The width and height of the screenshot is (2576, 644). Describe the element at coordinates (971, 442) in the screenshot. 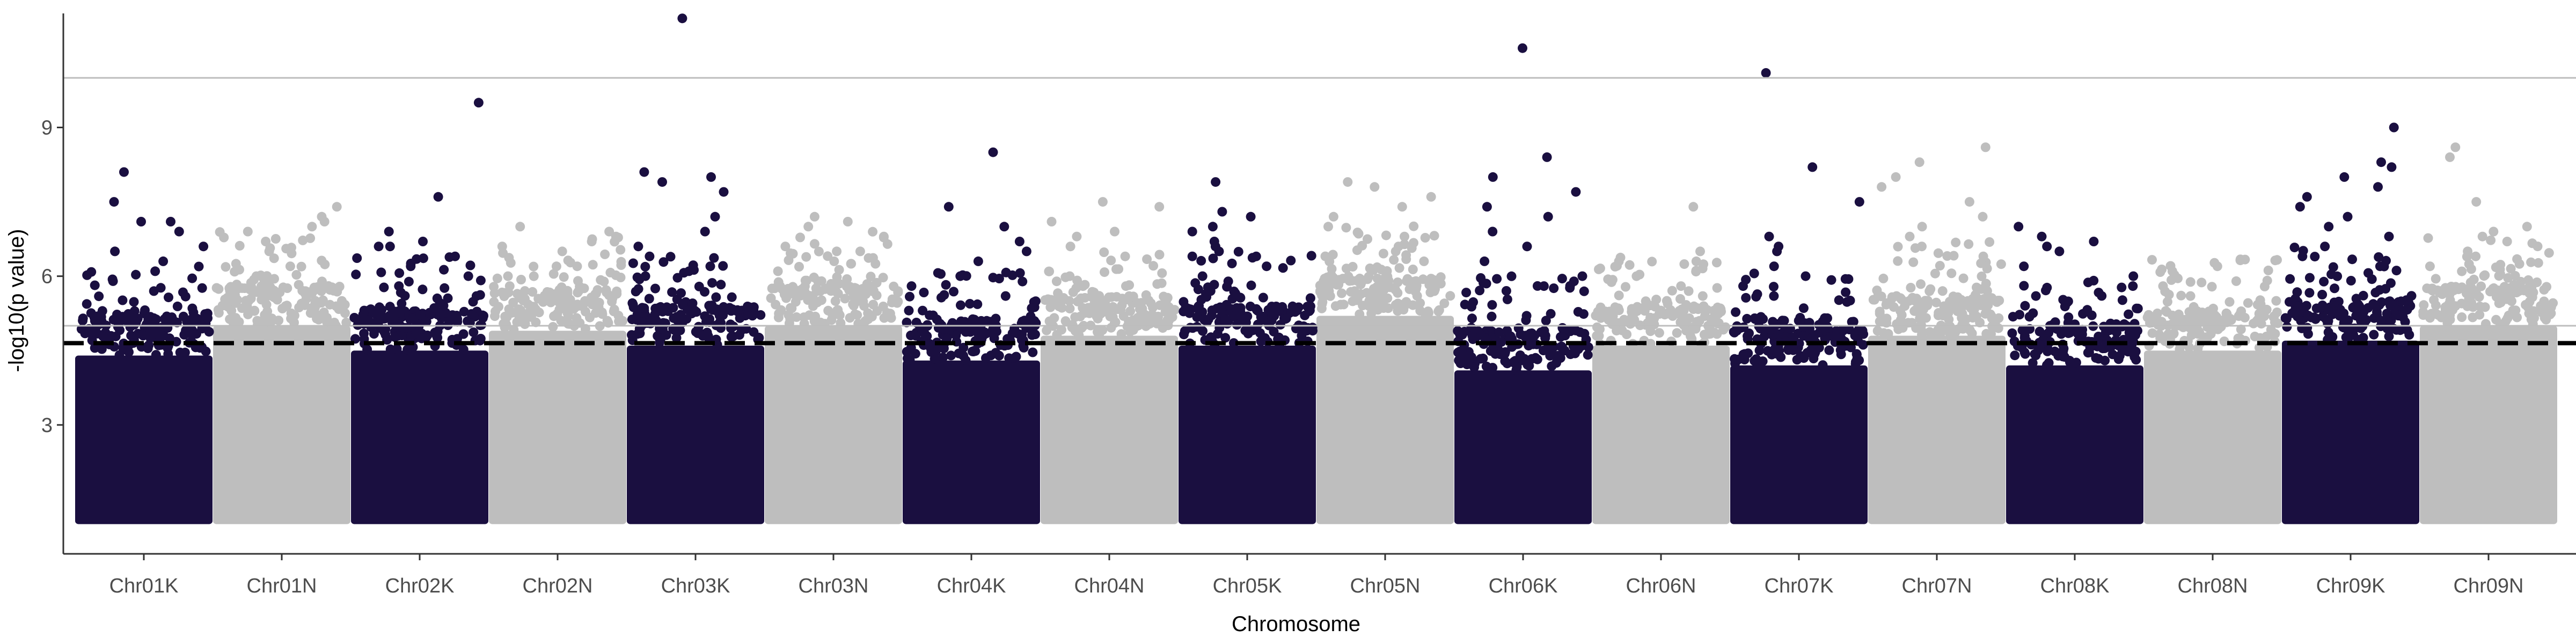

I see `bulk-band-chr04k` at that location.